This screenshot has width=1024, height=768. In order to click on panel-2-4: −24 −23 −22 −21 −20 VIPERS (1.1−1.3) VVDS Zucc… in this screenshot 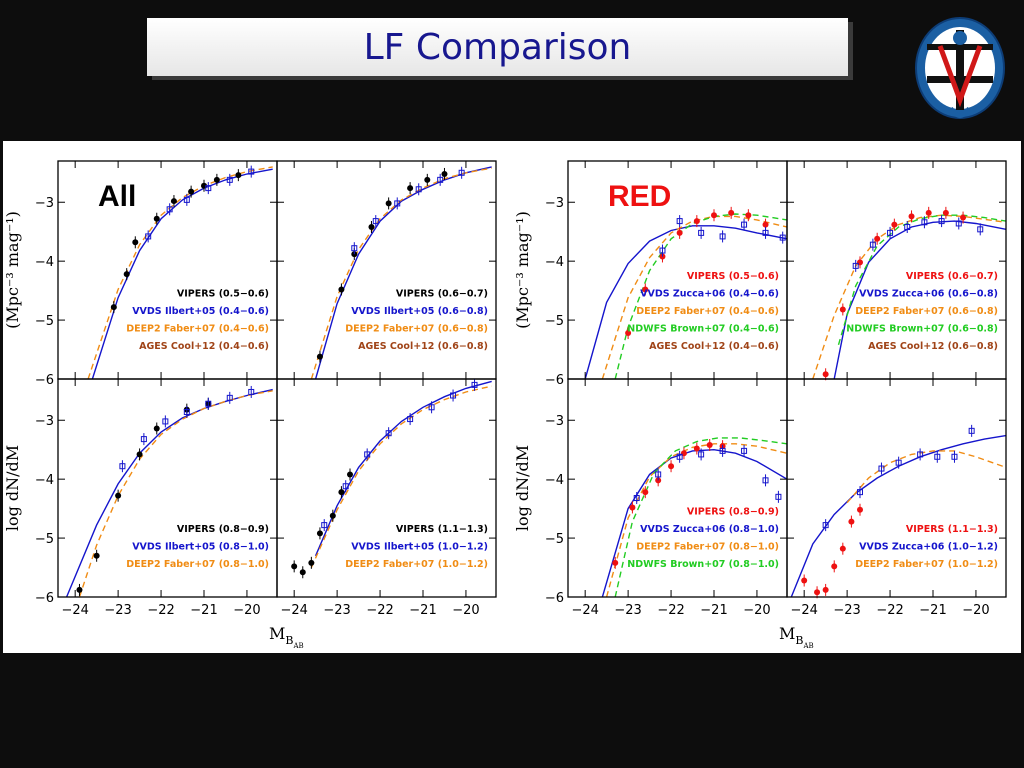, I will do `click(896, 498)`.